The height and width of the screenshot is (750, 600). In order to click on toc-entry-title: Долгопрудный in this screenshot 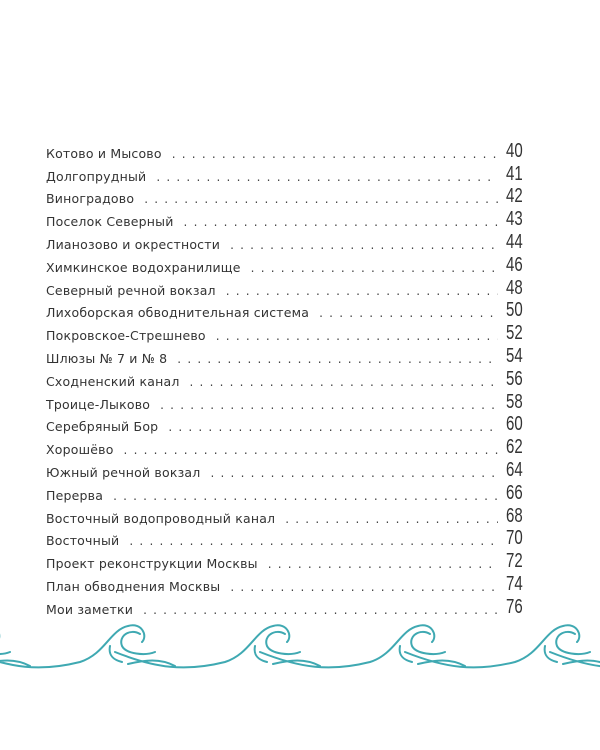, I will do `click(96, 176)`.